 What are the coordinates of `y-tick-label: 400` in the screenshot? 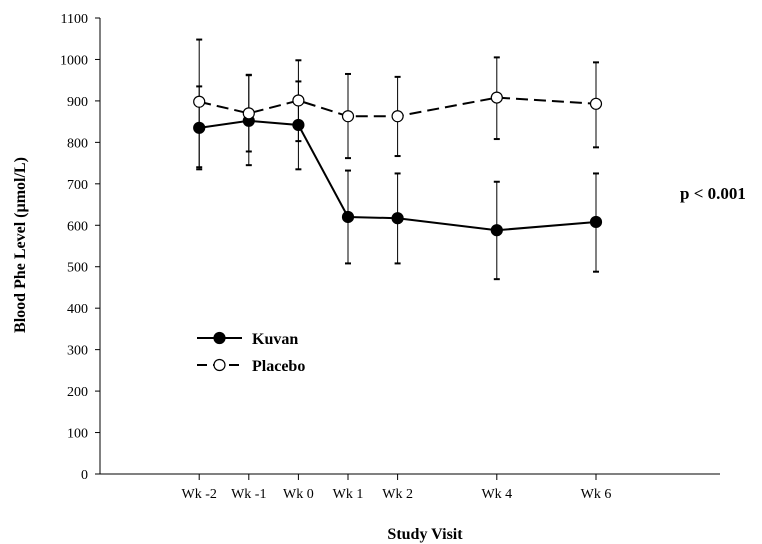 It's located at (77, 309).